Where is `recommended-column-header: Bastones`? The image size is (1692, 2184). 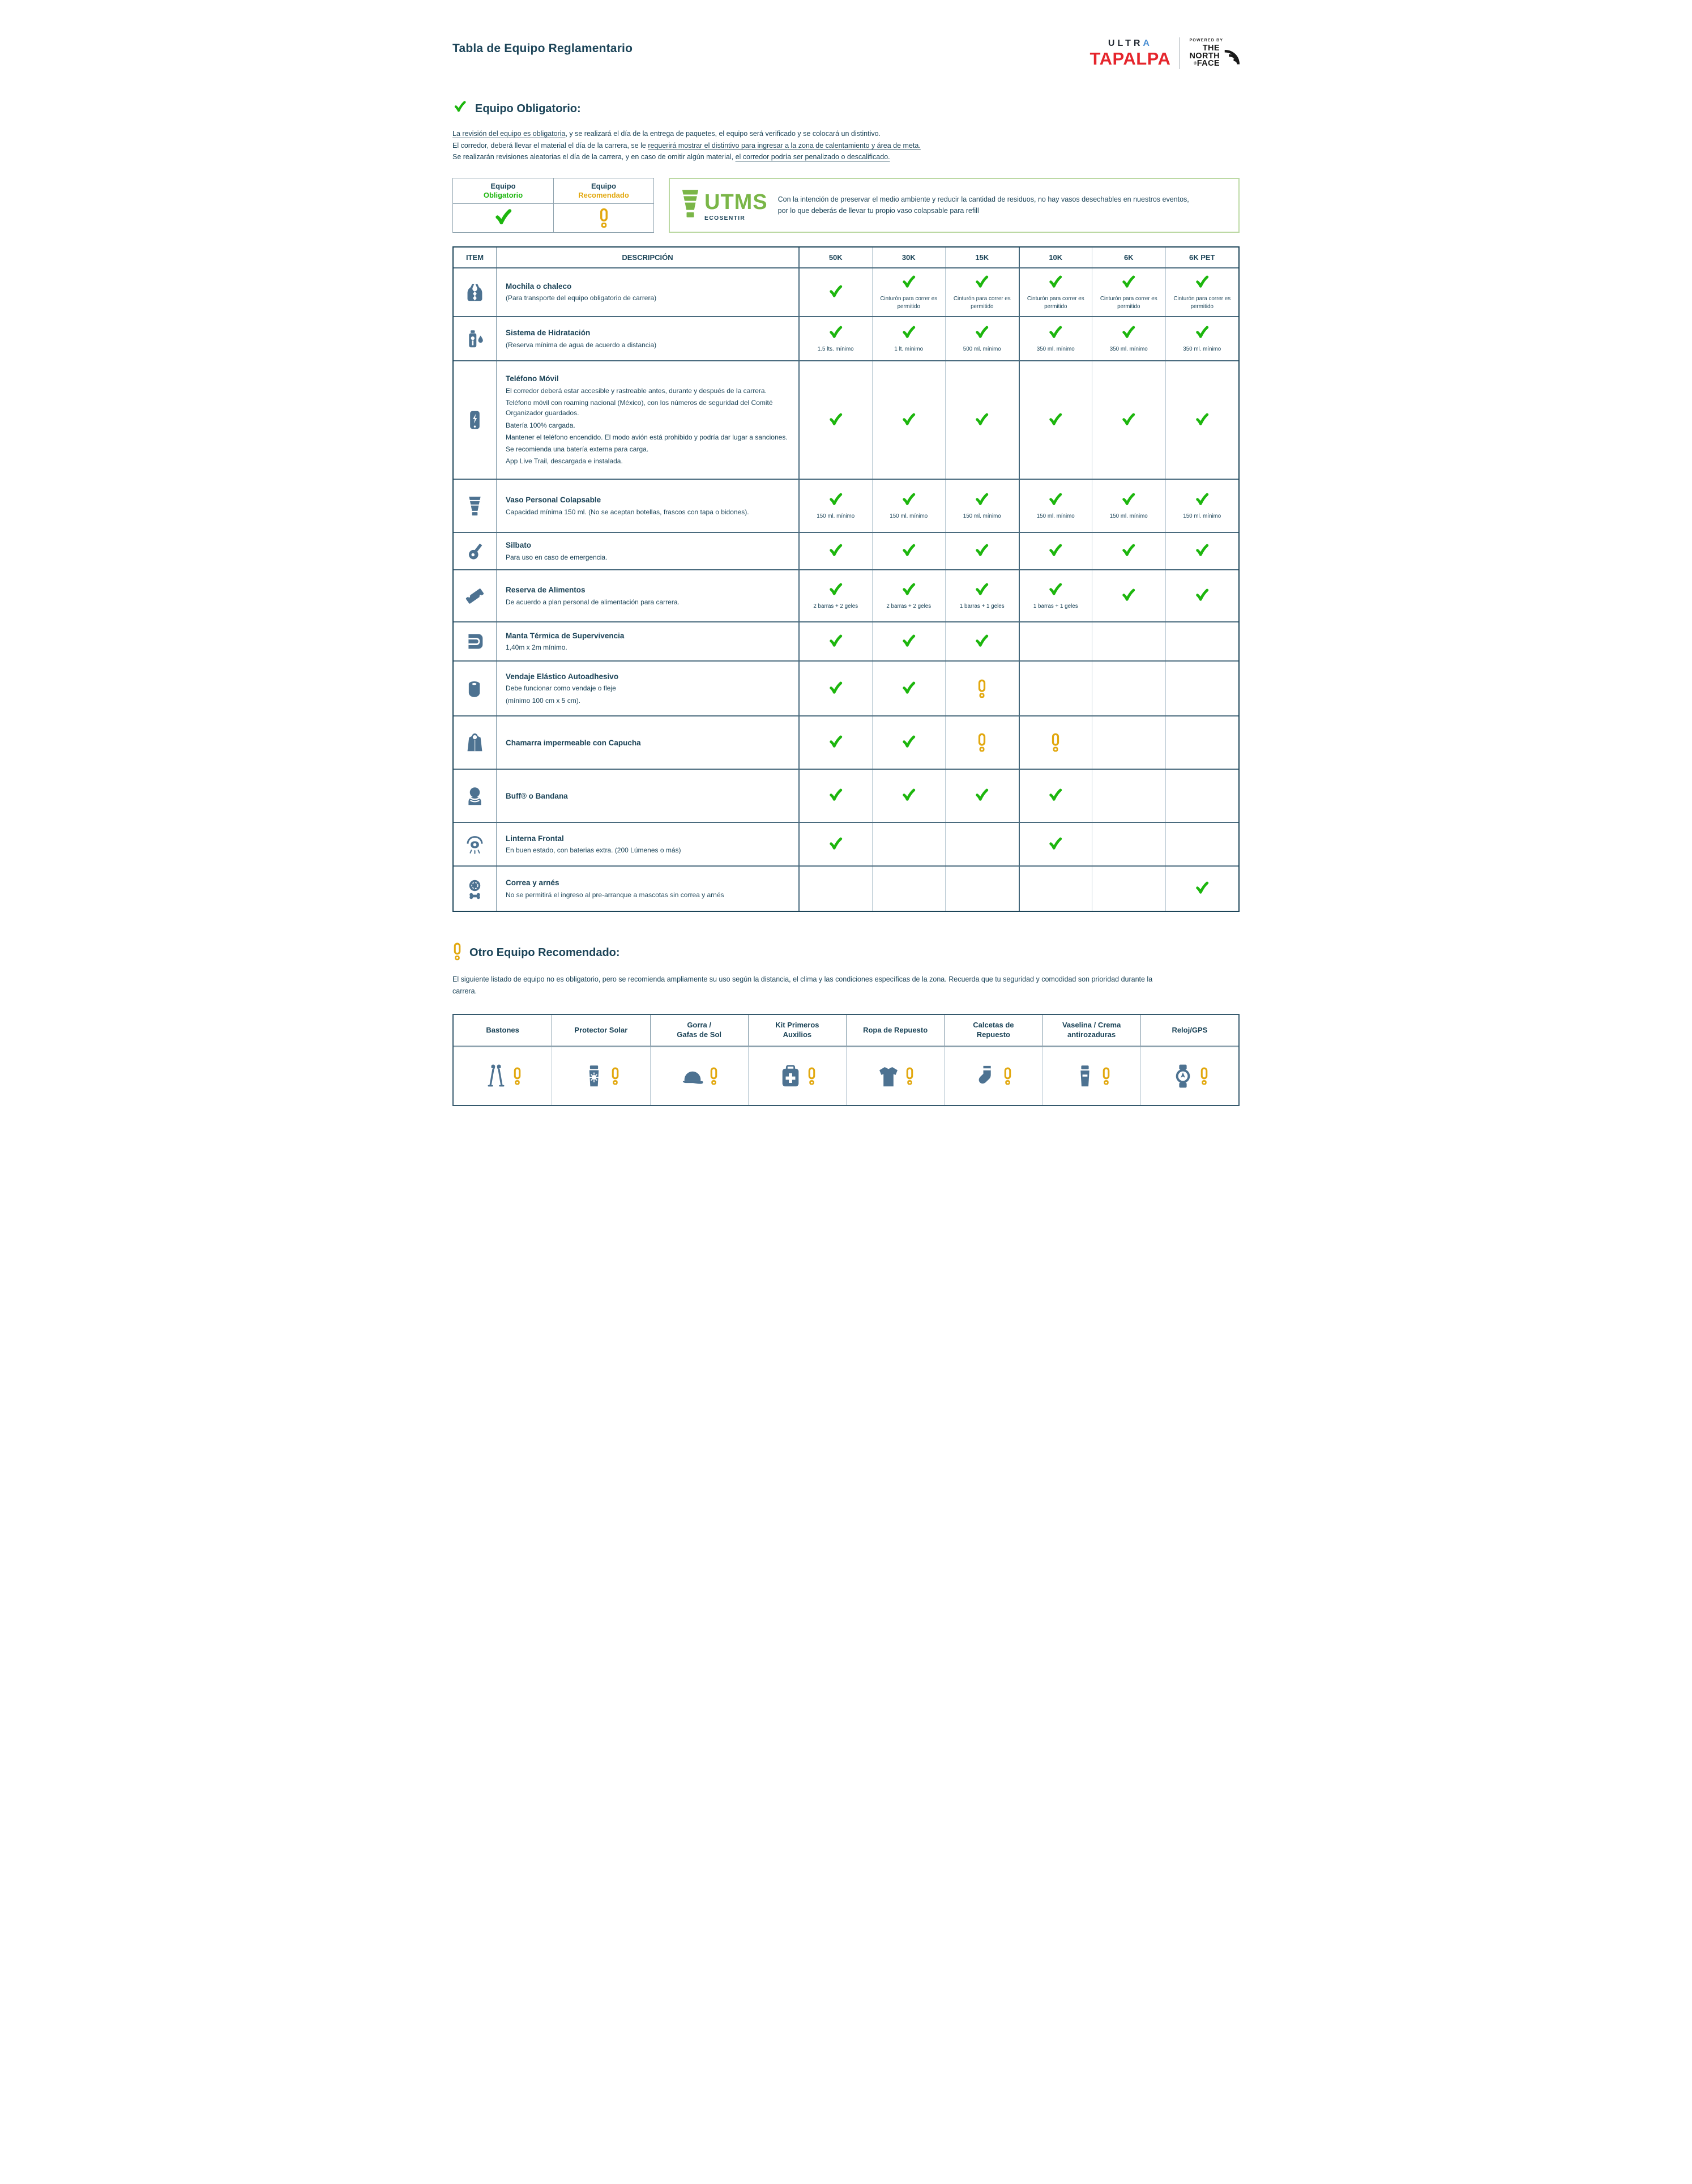 recommended-column-header: Bastones is located at coordinates (503, 1030).